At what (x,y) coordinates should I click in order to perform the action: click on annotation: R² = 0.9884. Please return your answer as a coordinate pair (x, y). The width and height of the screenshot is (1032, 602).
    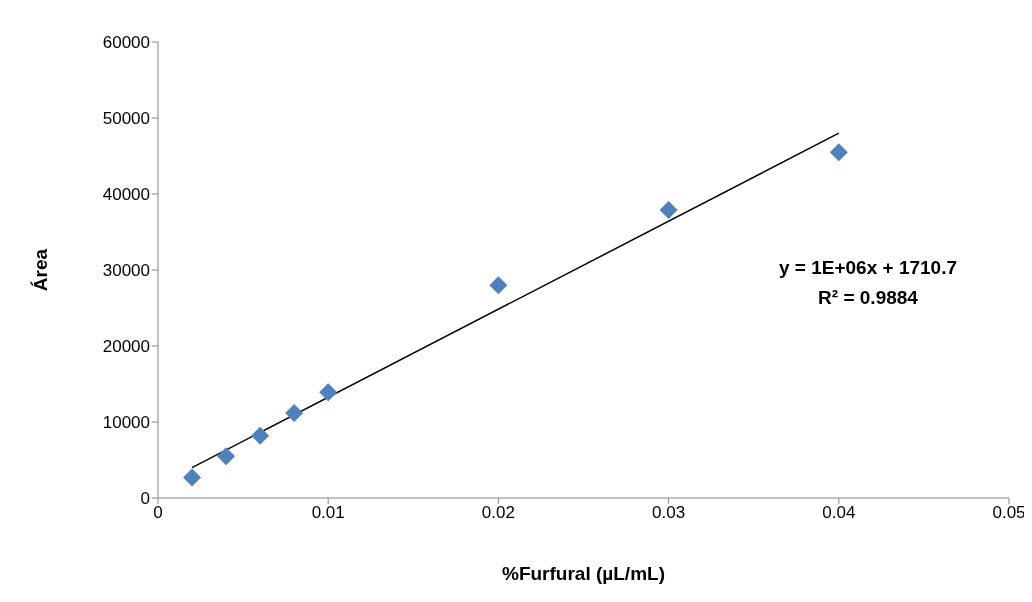
    Looking at the image, I should click on (868, 298).